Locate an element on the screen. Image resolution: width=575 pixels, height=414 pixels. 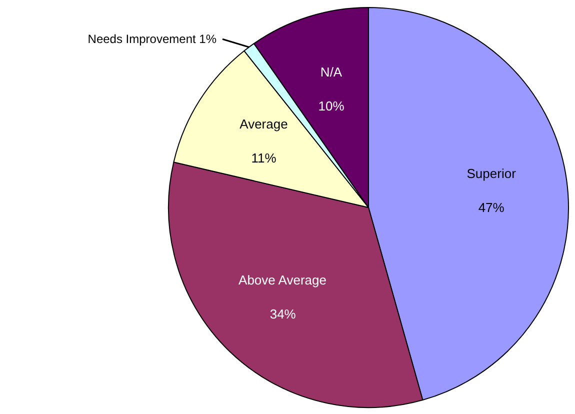
slice-label: Average is located at coordinates (264, 124).